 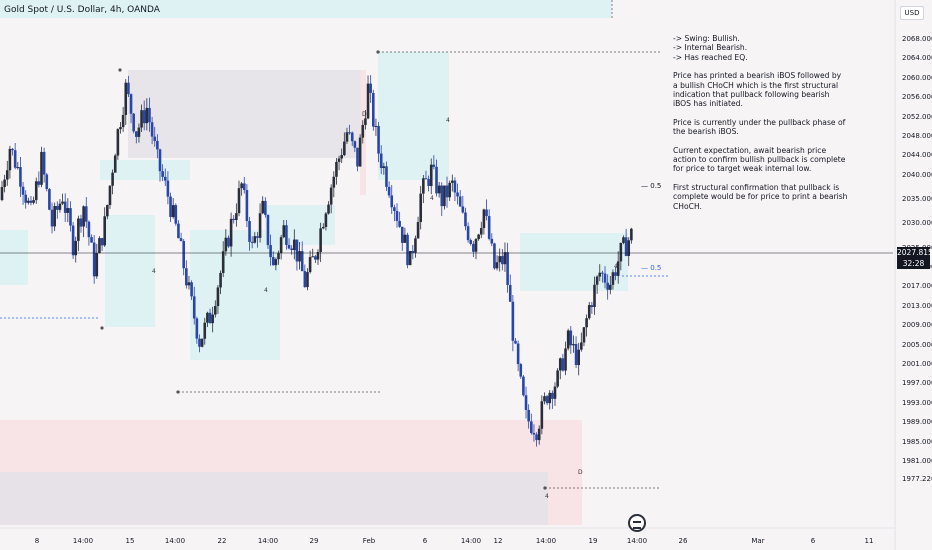 I want to click on time-tick-label: 11, so click(x=869, y=541).